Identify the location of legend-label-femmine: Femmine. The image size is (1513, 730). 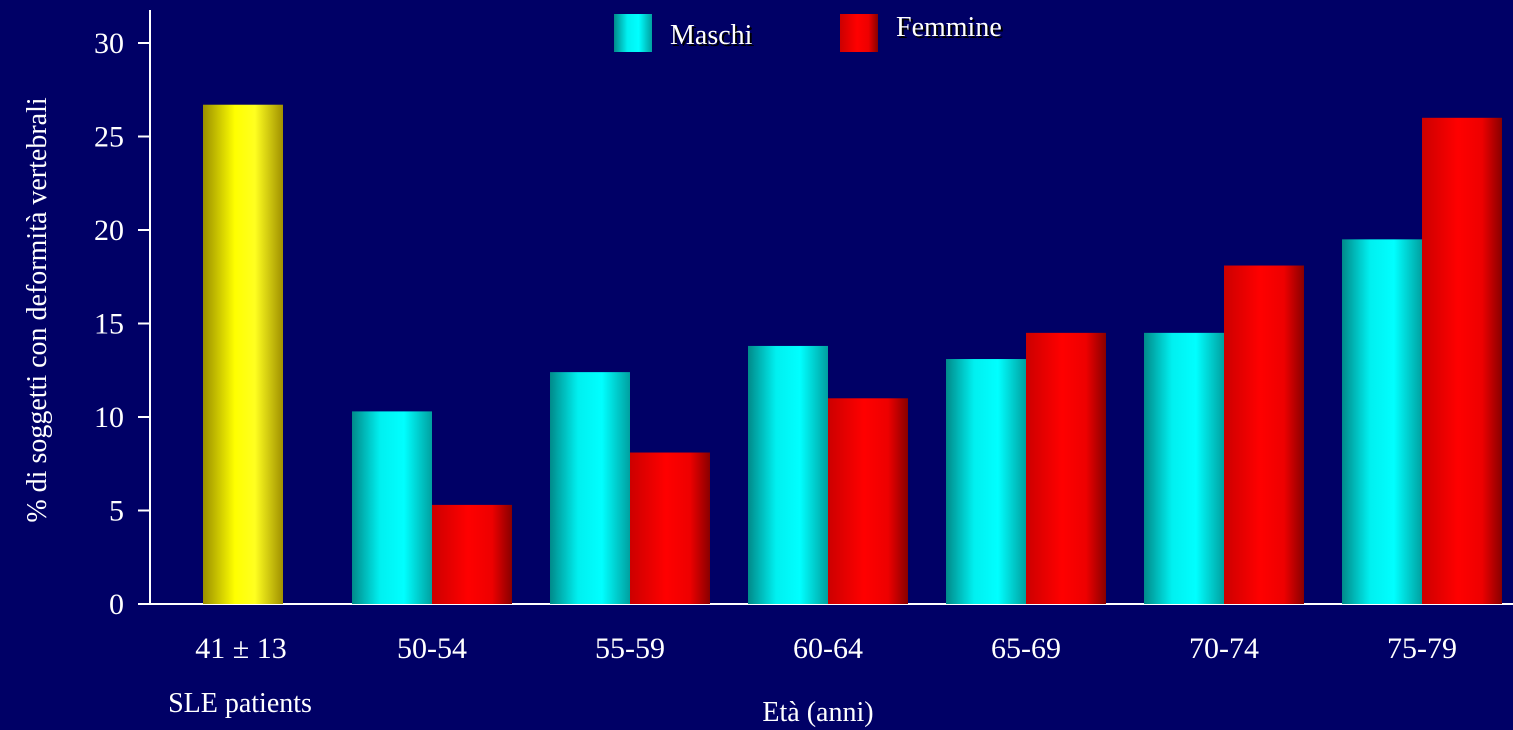
(949, 27).